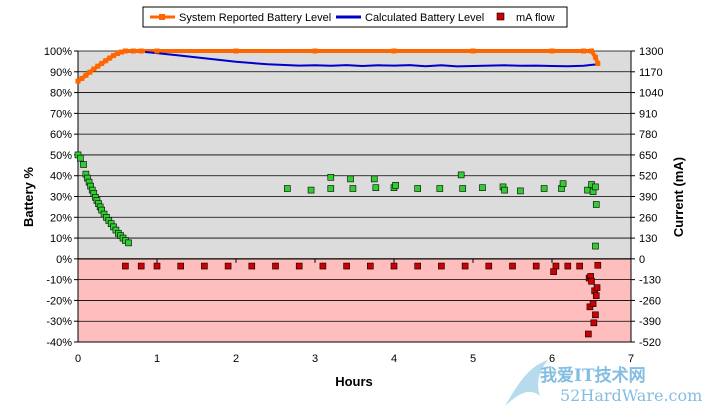 The width and height of the screenshot is (705, 414). What do you see at coordinates (78, 359) in the screenshot?
I see `x-tick-label: 0` at bounding box center [78, 359].